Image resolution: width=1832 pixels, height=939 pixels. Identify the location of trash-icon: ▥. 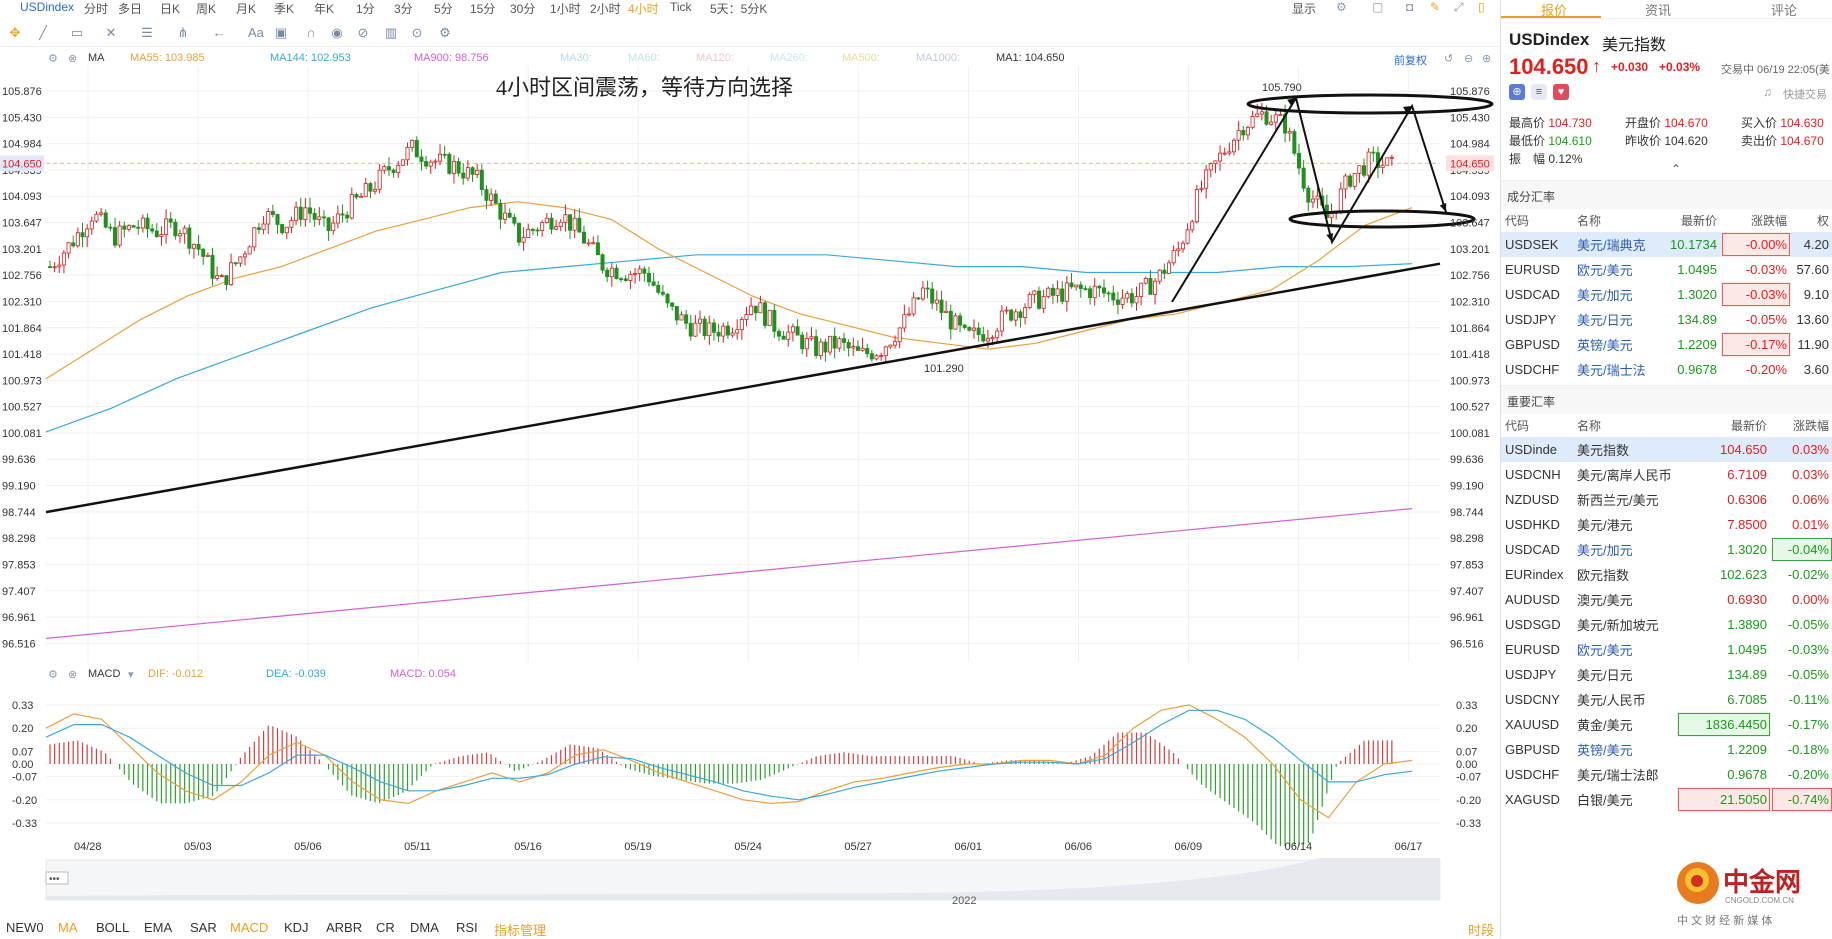
(391, 32).